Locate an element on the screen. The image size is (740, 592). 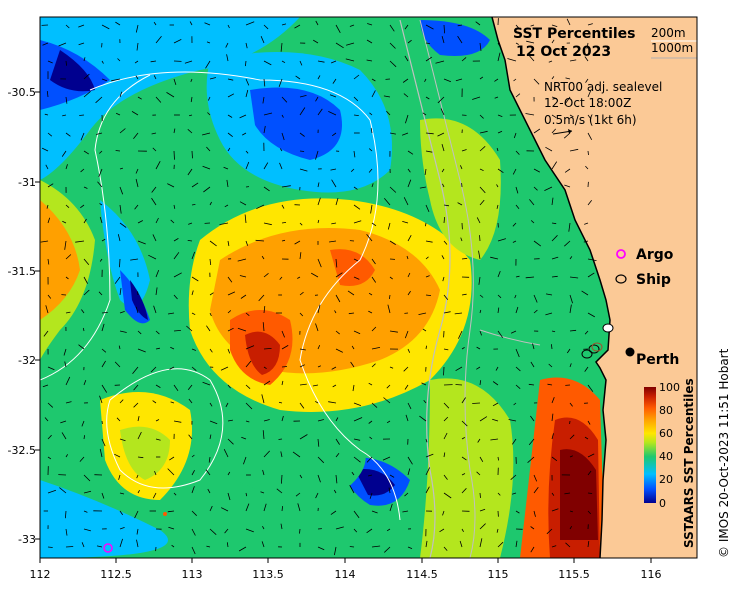
colorbar-tick-60: 60 is located at coordinates (666, 433).